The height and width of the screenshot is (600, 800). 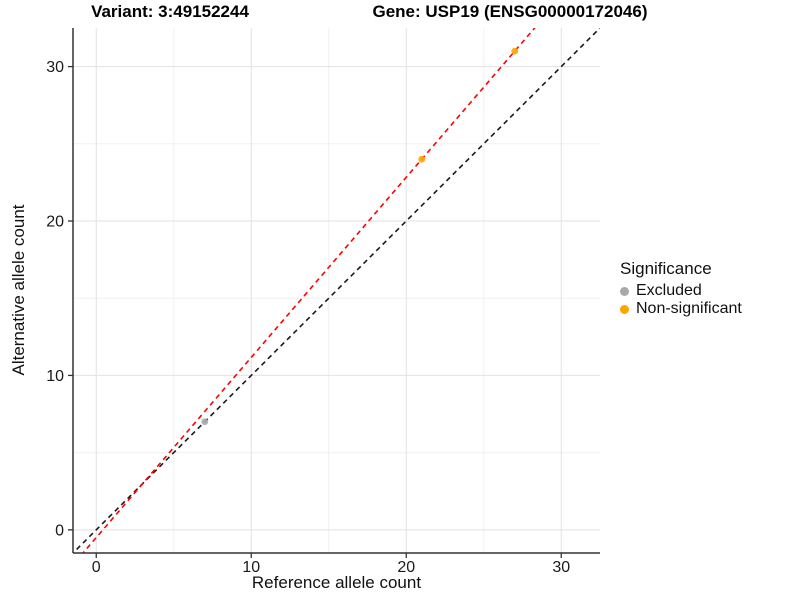 What do you see at coordinates (18, 290) in the screenshot?
I see `y-axis-label: Alternative allele count` at bounding box center [18, 290].